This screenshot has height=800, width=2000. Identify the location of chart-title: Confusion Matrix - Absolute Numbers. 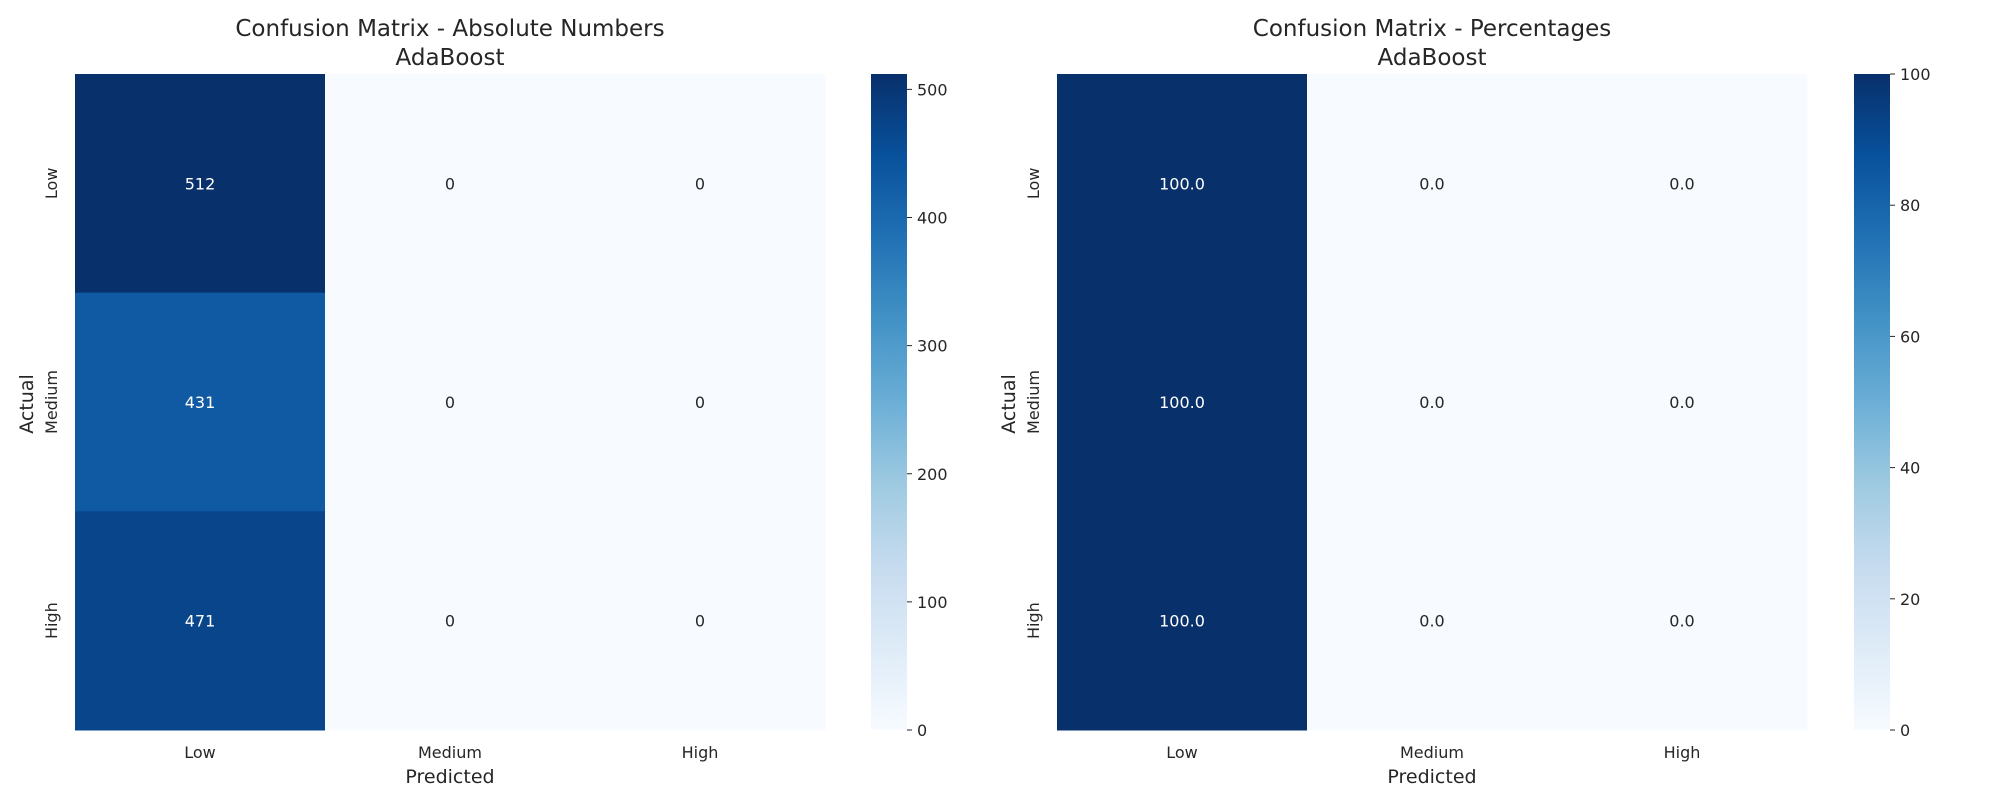
(449, 29).